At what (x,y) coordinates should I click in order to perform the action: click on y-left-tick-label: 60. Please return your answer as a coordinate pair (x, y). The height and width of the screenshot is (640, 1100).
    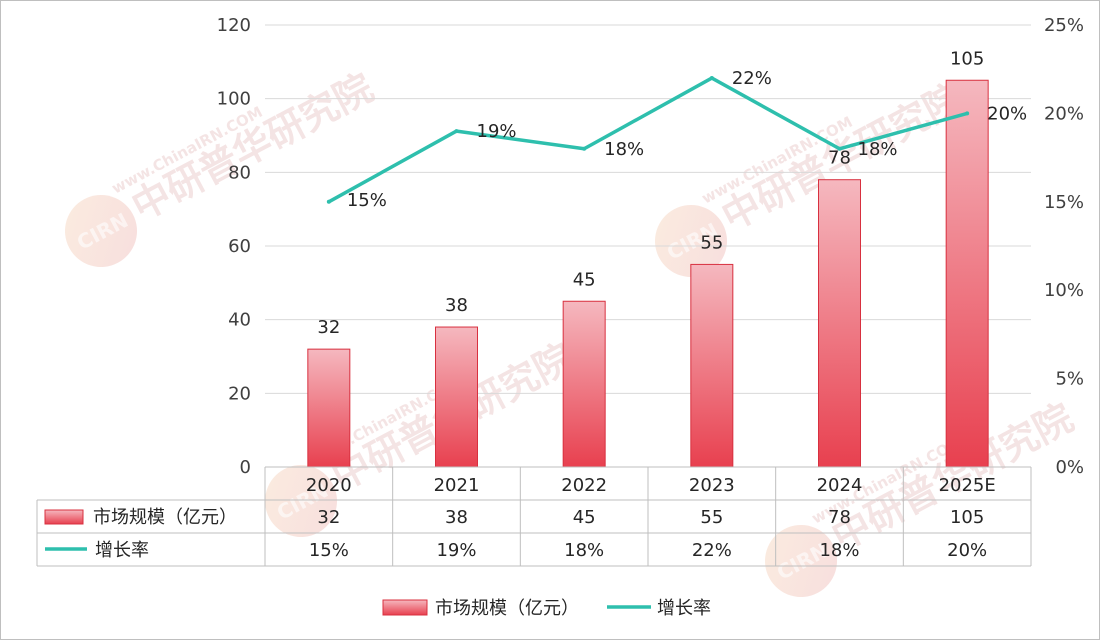
    Looking at the image, I should click on (239, 246).